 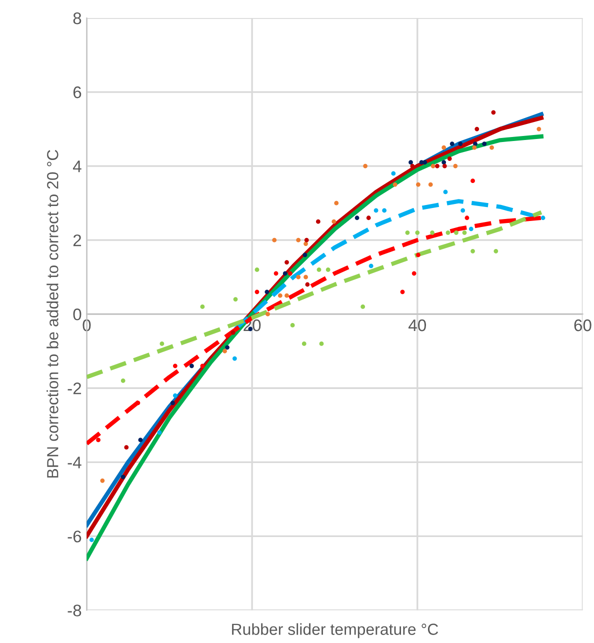 What do you see at coordinates (417, 325) in the screenshot?
I see `x-tick-label: 40` at bounding box center [417, 325].